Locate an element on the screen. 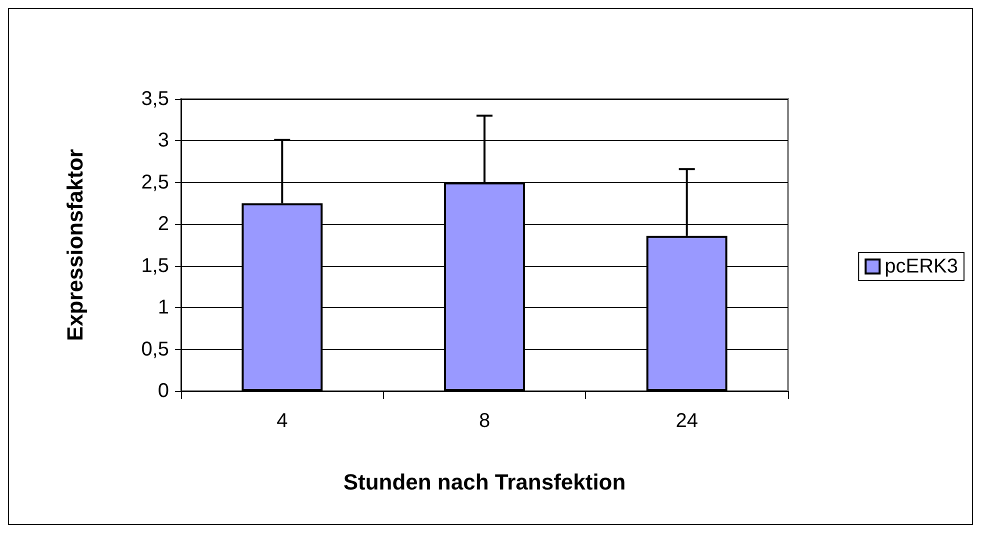 The height and width of the screenshot is (533, 981). y-tick-label: 1 is located at coordinates (163, 307).